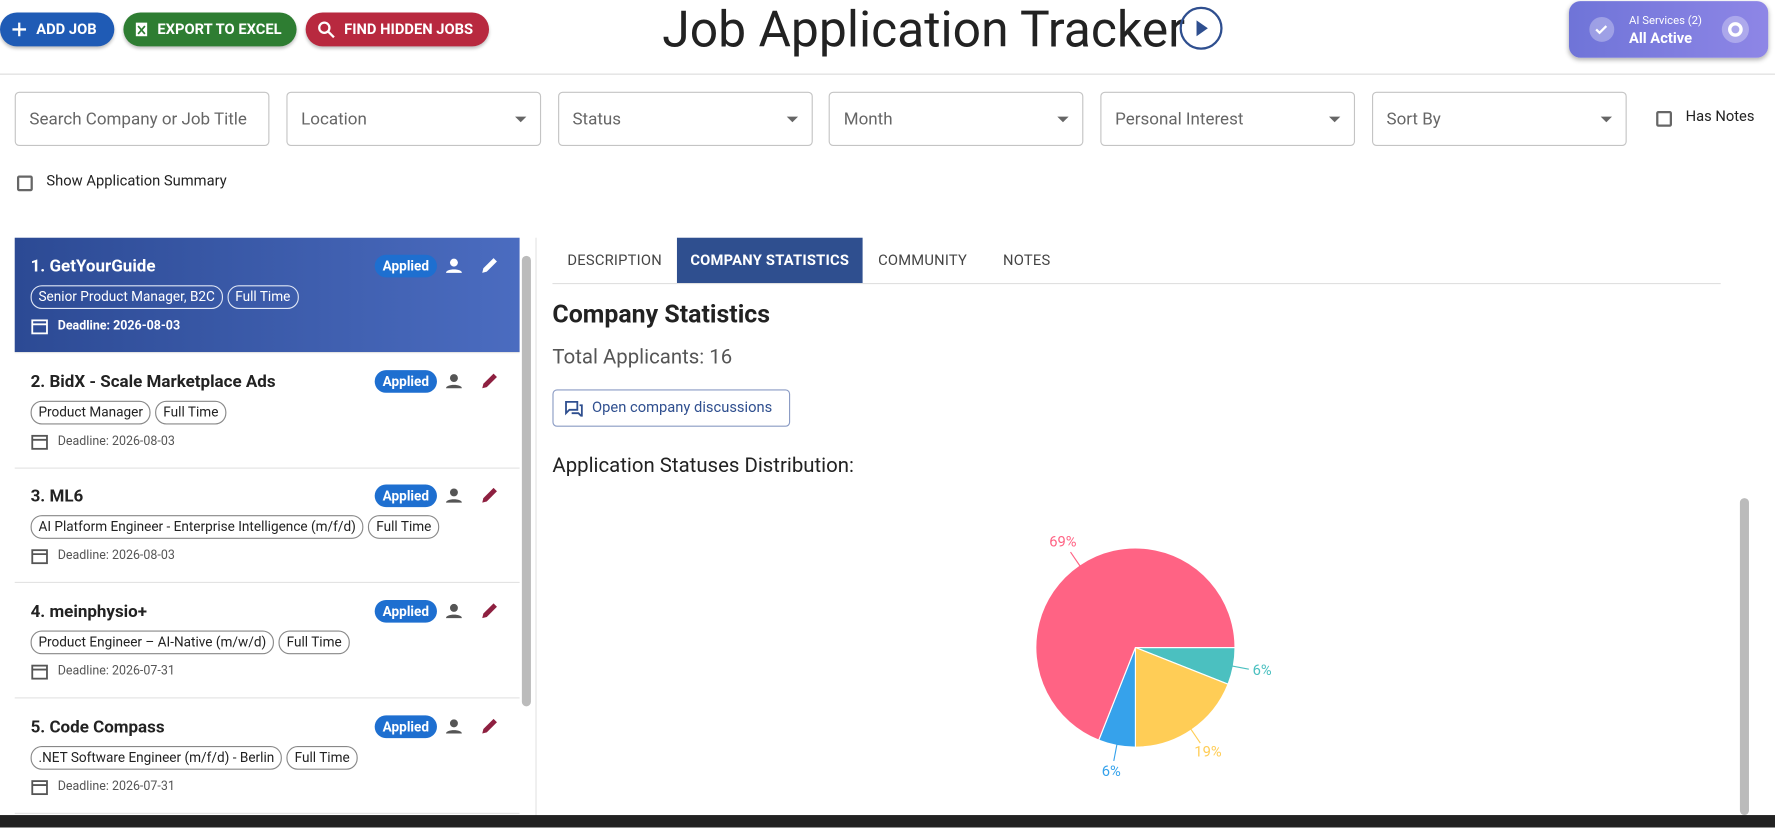 The height and width of the screenshot is (828, 1775). I want to click on ai-status: All Active, so click(1660, 39).